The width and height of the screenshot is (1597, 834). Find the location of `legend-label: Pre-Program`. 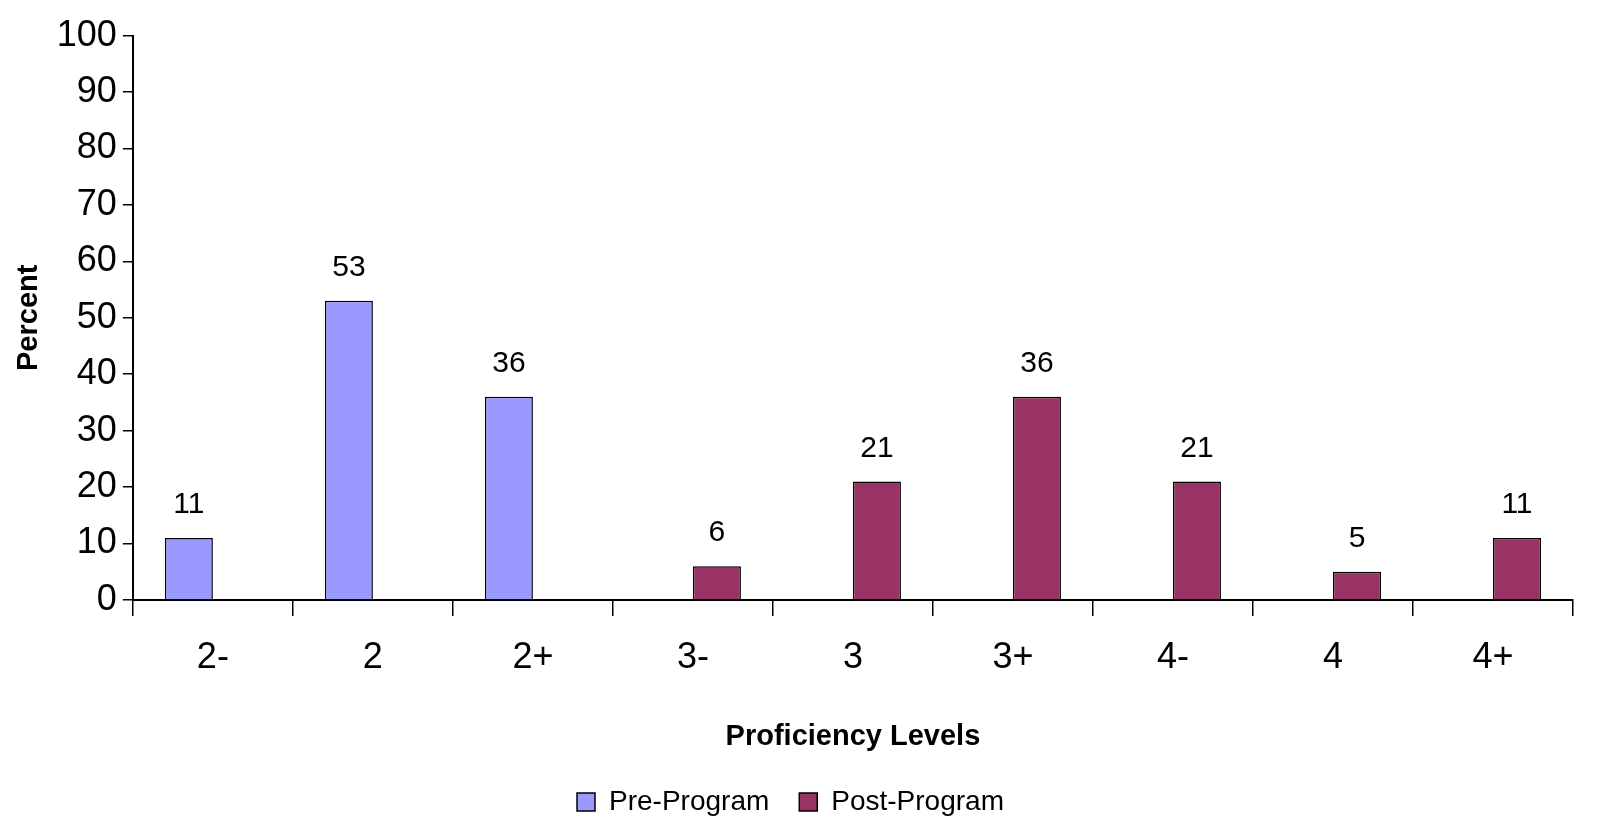

legend-label: Pre-Program is located at coordinates (689, 800).